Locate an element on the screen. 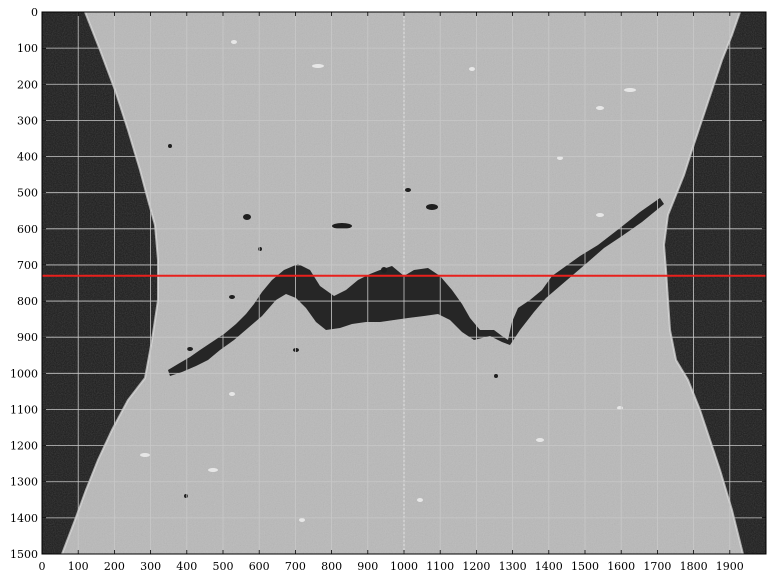  y-tick-label: 1100 is located at coordinates (24, 409).